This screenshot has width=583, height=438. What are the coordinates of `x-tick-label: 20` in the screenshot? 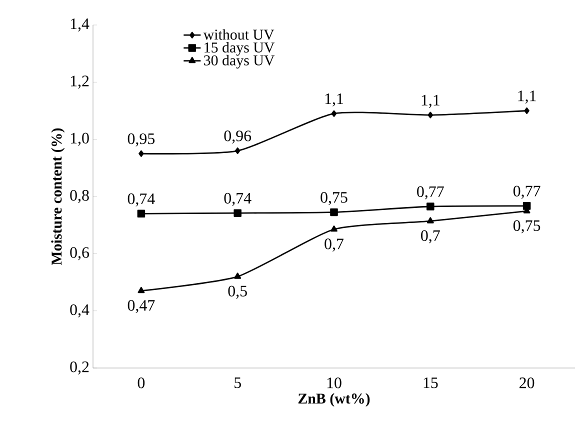 It's located at (527, 383).